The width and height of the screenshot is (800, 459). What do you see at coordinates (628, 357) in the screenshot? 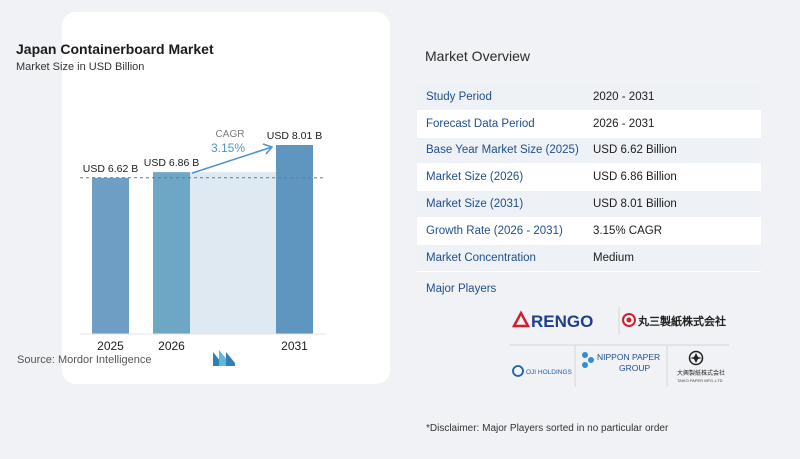
I see `nippon-paper-line1: NIPPON PAPER` at bounding box center [628, 357].